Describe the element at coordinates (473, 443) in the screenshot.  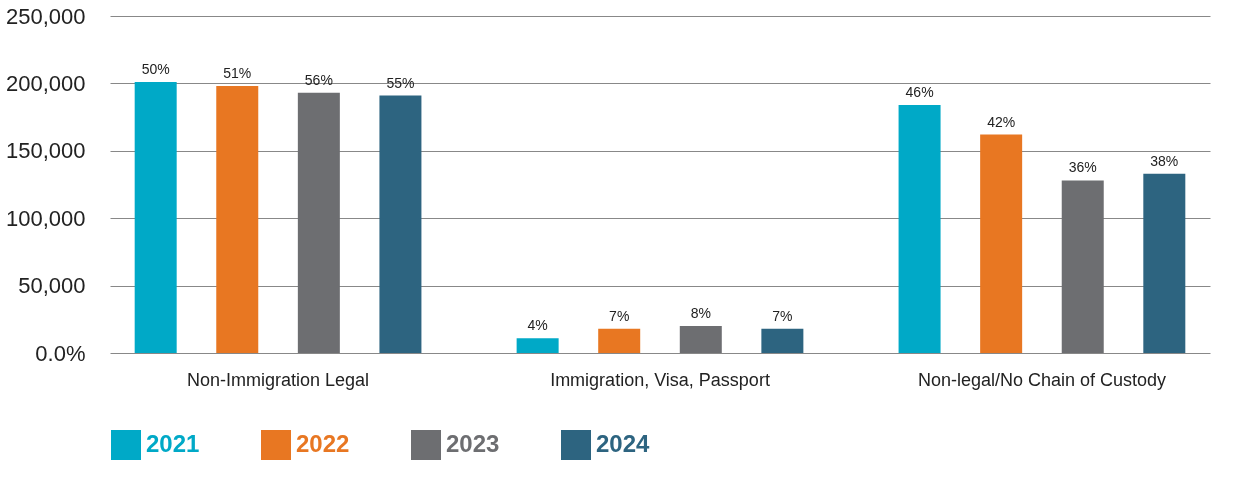
I see `legend-label: 2023` at that location.